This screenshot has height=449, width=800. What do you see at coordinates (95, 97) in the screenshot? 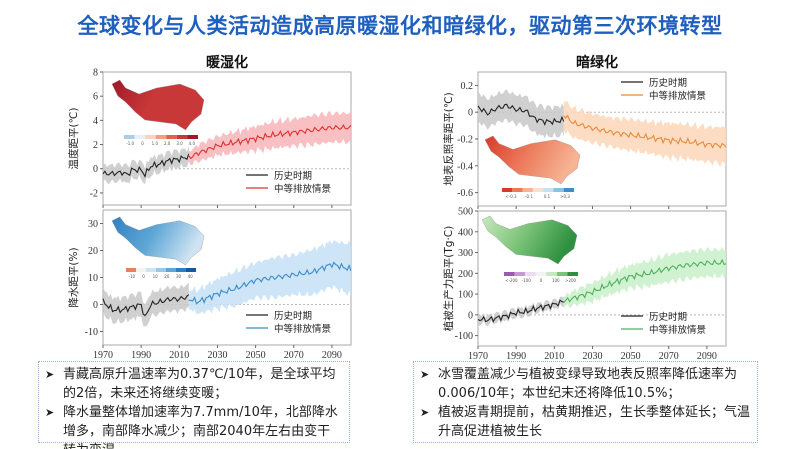
I see `y-tick-label: 6` at bounding box center [95, 97].